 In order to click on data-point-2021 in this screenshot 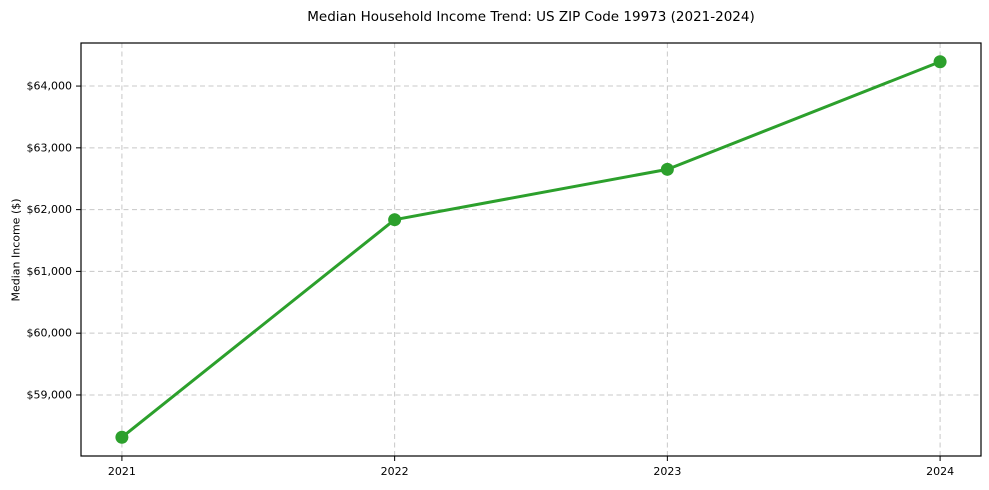, I will do `click(122, 437)`.